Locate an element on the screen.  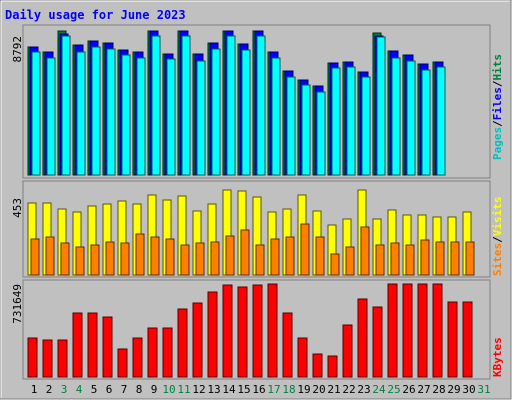
x-tick-day-8: 8 is located at coordinates (139, 389).